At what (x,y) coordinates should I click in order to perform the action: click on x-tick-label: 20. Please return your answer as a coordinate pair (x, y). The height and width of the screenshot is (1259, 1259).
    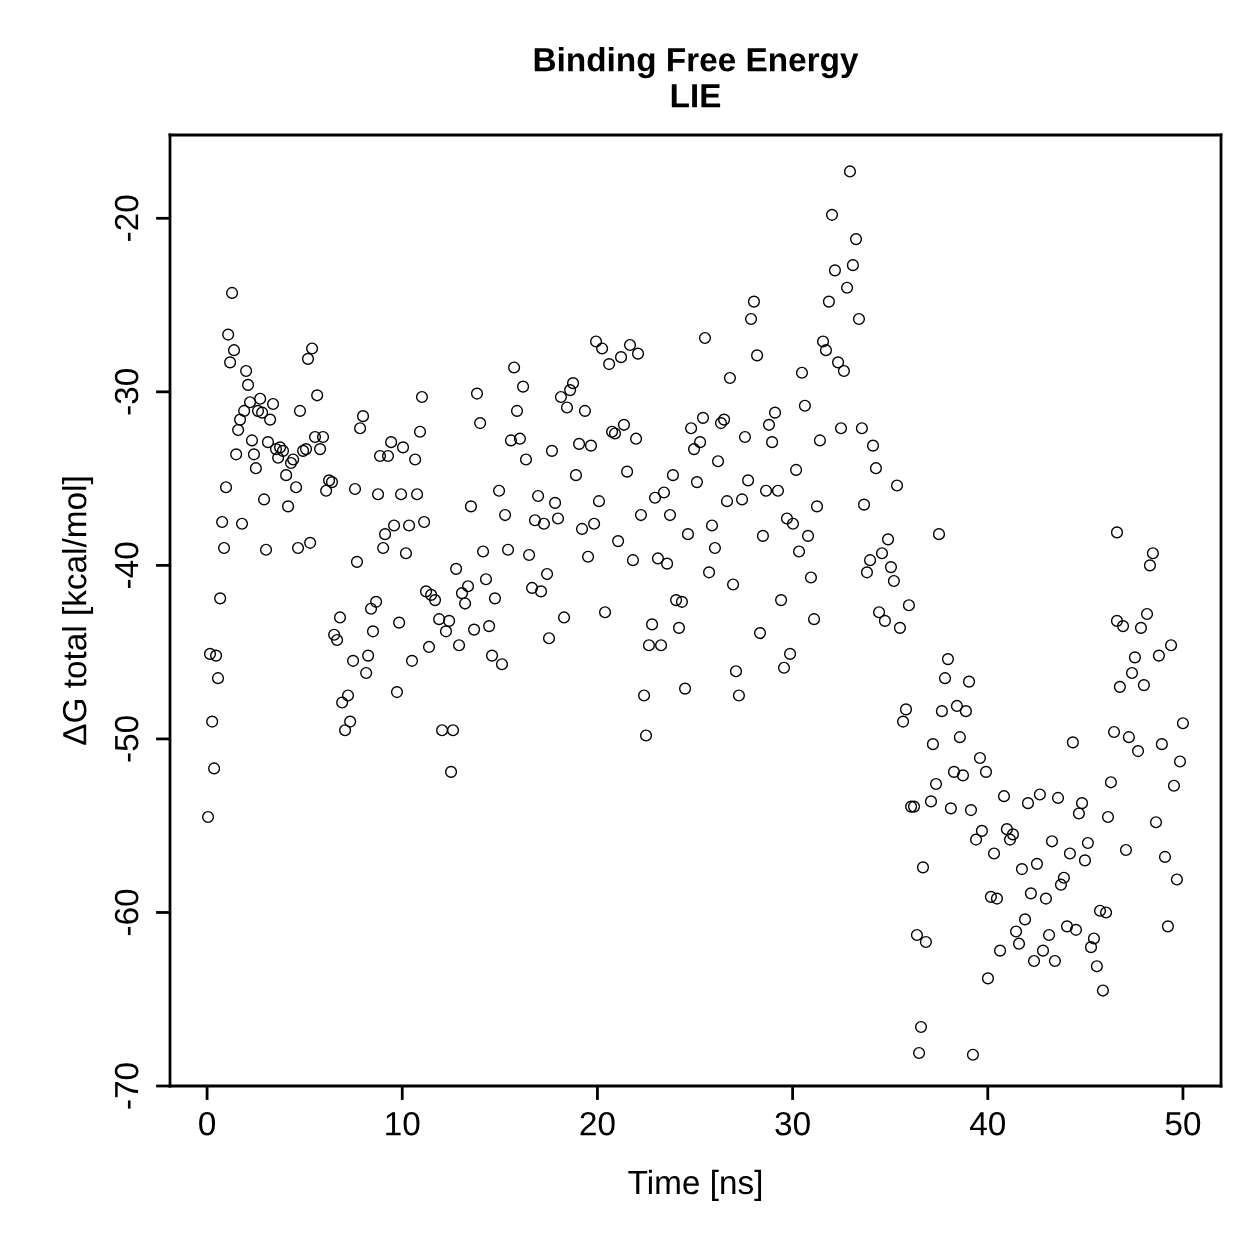
    Looking at the image, I should click on (597, 1123).